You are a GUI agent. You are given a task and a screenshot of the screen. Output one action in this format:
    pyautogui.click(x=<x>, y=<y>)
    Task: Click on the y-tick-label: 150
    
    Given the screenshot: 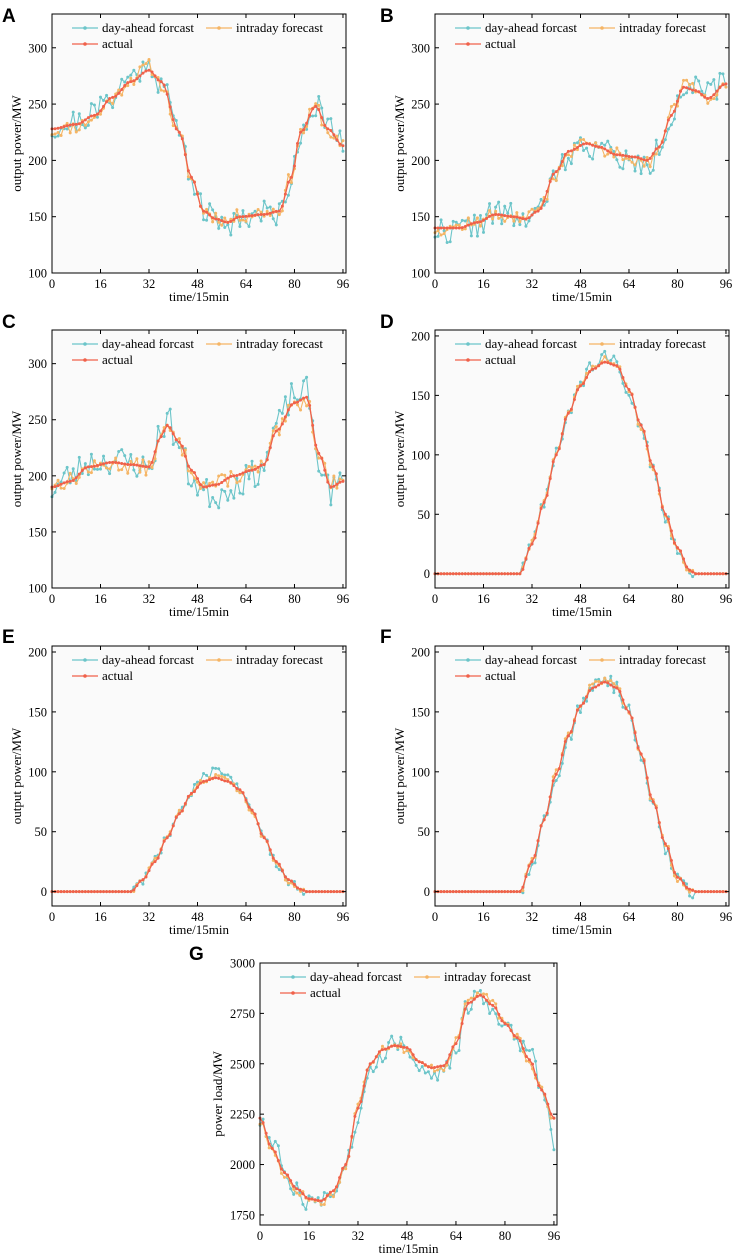 What is the action you would take?
    pyautogui.click(x=37, y=712)
    